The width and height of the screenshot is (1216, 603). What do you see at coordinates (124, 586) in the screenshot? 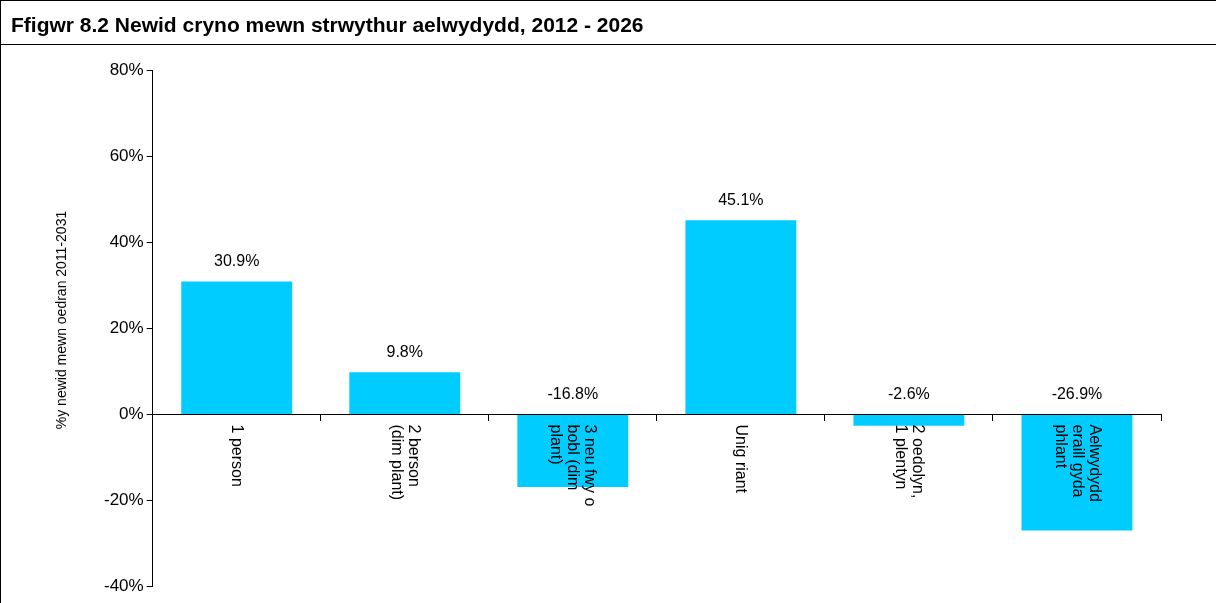
I see `y-tick-label: -40%` at bounding box center [124, 586].